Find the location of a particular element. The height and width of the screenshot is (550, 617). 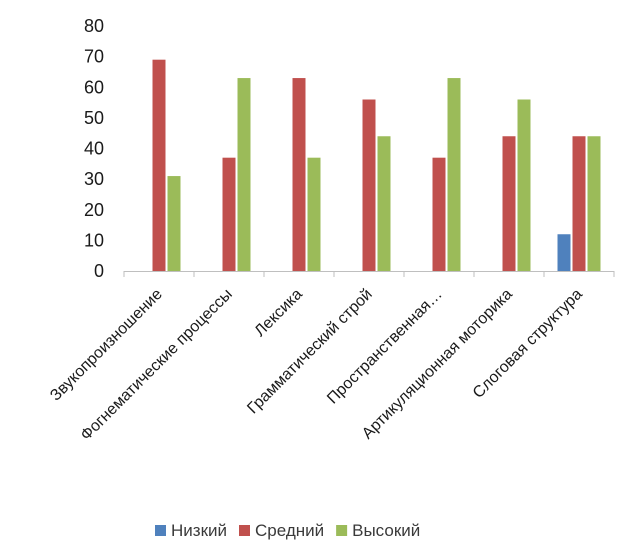

y-tick-label: 50 is located at coordinates (94, 118).